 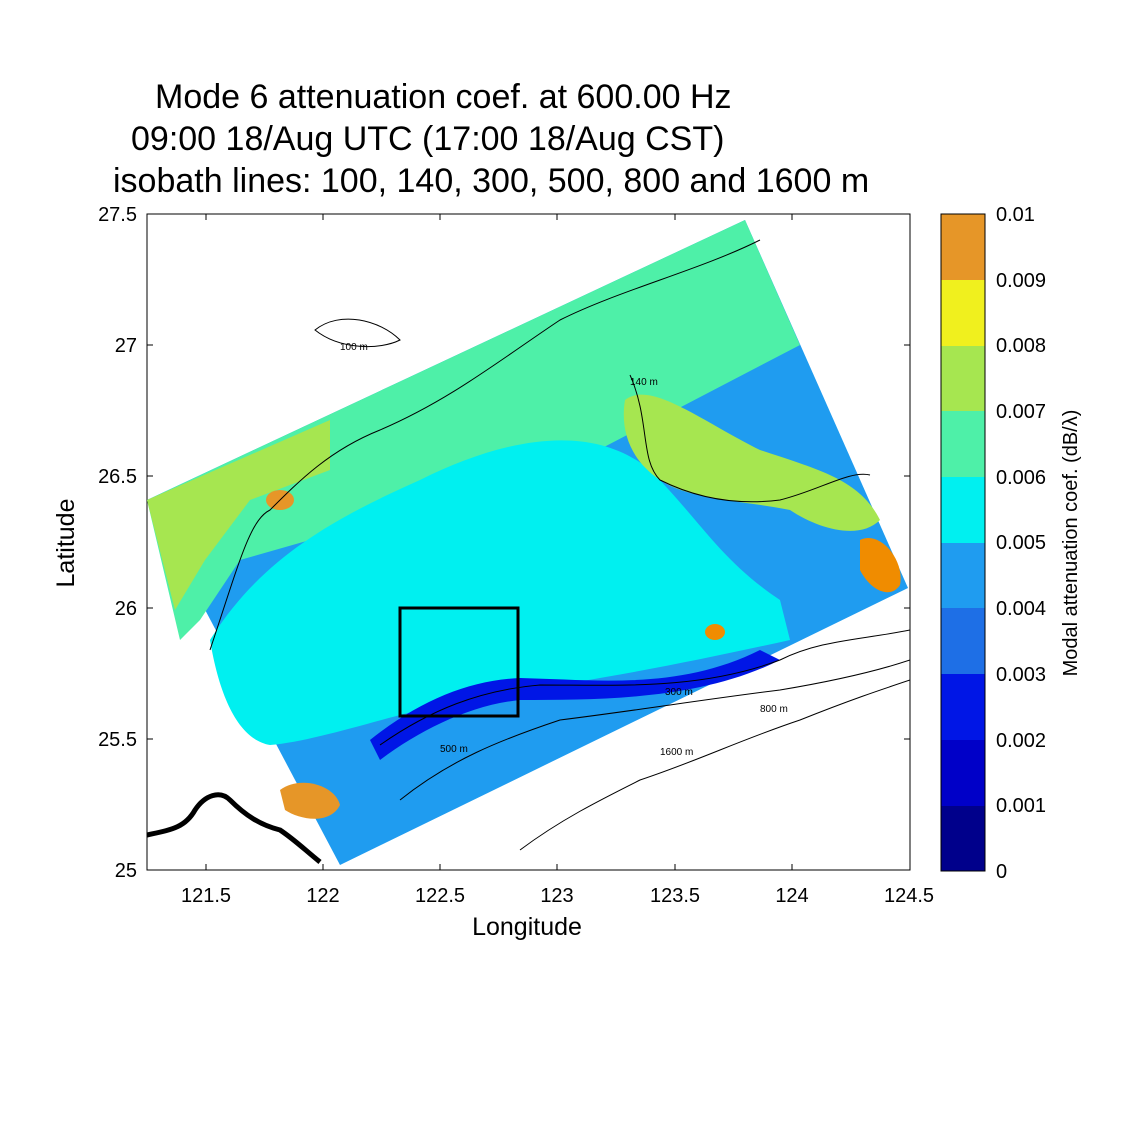 I want to click on xtick-124-5: 124.5, so click(x=909, y=896).